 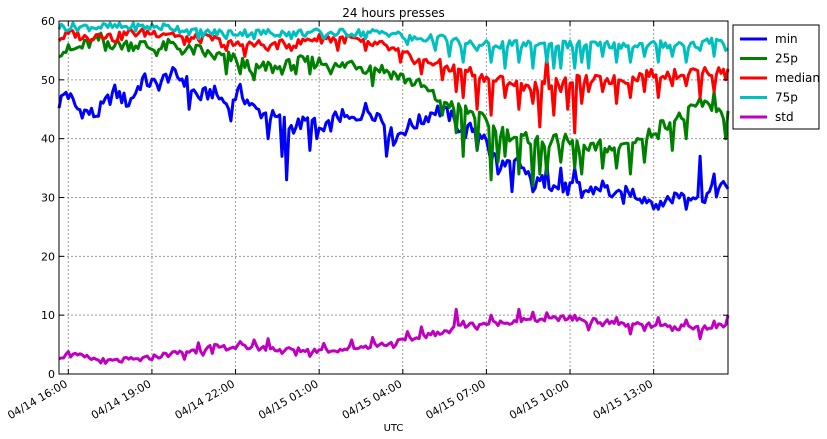 I want to click on x-axis-label: UTC, so click(x=394, y=428).